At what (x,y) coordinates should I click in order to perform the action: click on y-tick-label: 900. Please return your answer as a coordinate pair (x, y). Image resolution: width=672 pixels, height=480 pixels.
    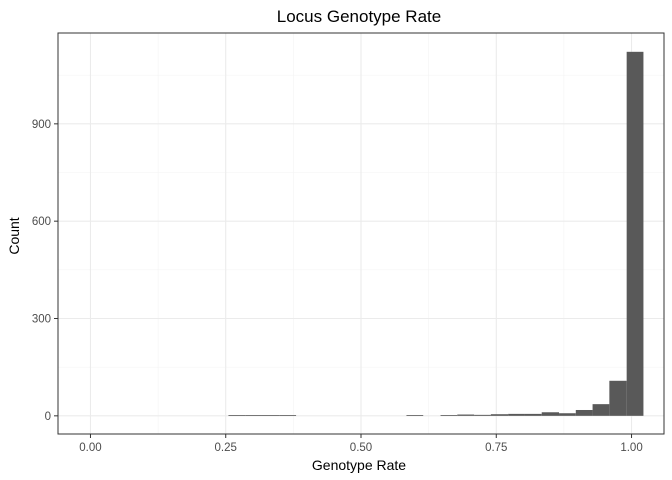
    Looking at the image, I should click on (41, 125).